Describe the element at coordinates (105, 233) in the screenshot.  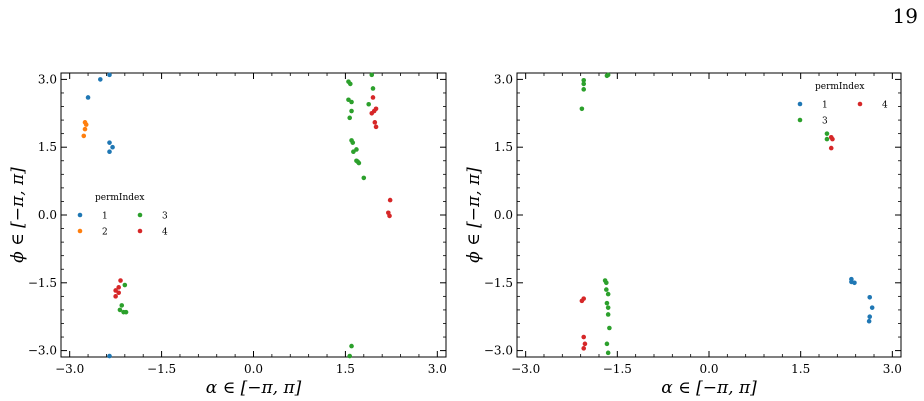
I see `legend-label-2: 2` at that location.